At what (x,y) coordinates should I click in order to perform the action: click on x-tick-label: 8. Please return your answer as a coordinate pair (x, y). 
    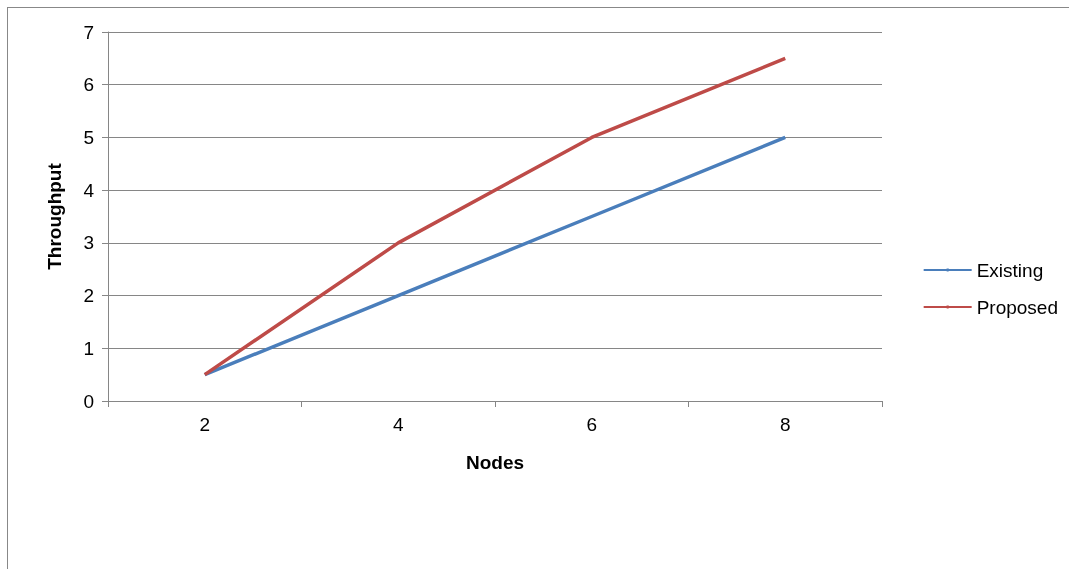
    Looking at the image, I should click on (785, 424).